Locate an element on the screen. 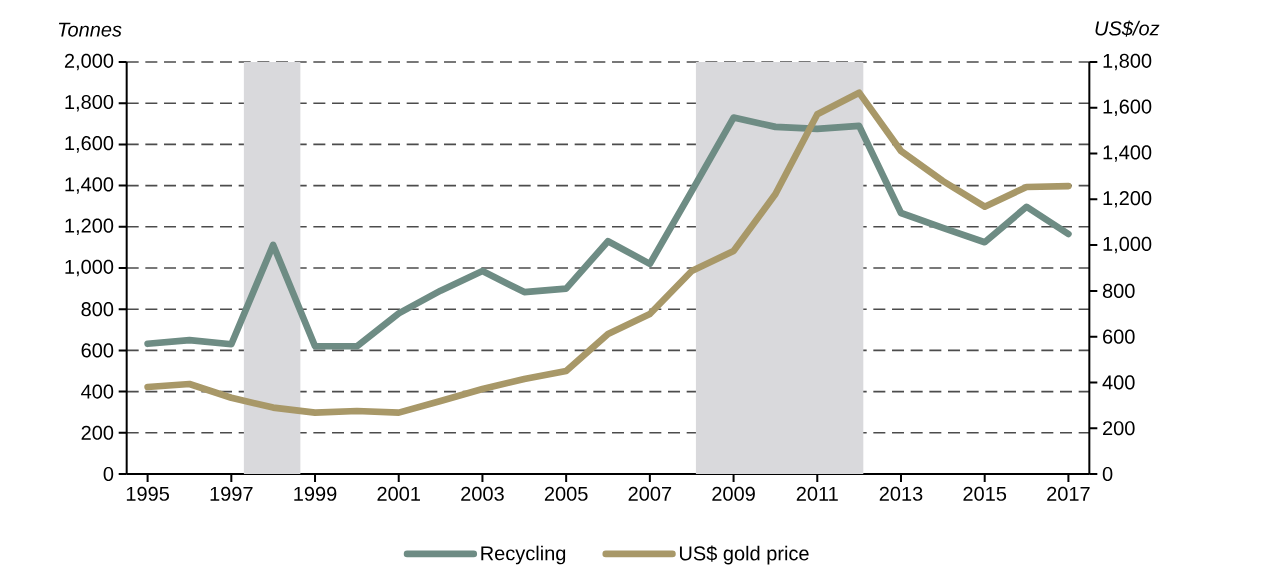 Image resolution: width=1280 pixels, height=574 pixels. y2-tick-label: 200 is located at coordinates (1119, 428).